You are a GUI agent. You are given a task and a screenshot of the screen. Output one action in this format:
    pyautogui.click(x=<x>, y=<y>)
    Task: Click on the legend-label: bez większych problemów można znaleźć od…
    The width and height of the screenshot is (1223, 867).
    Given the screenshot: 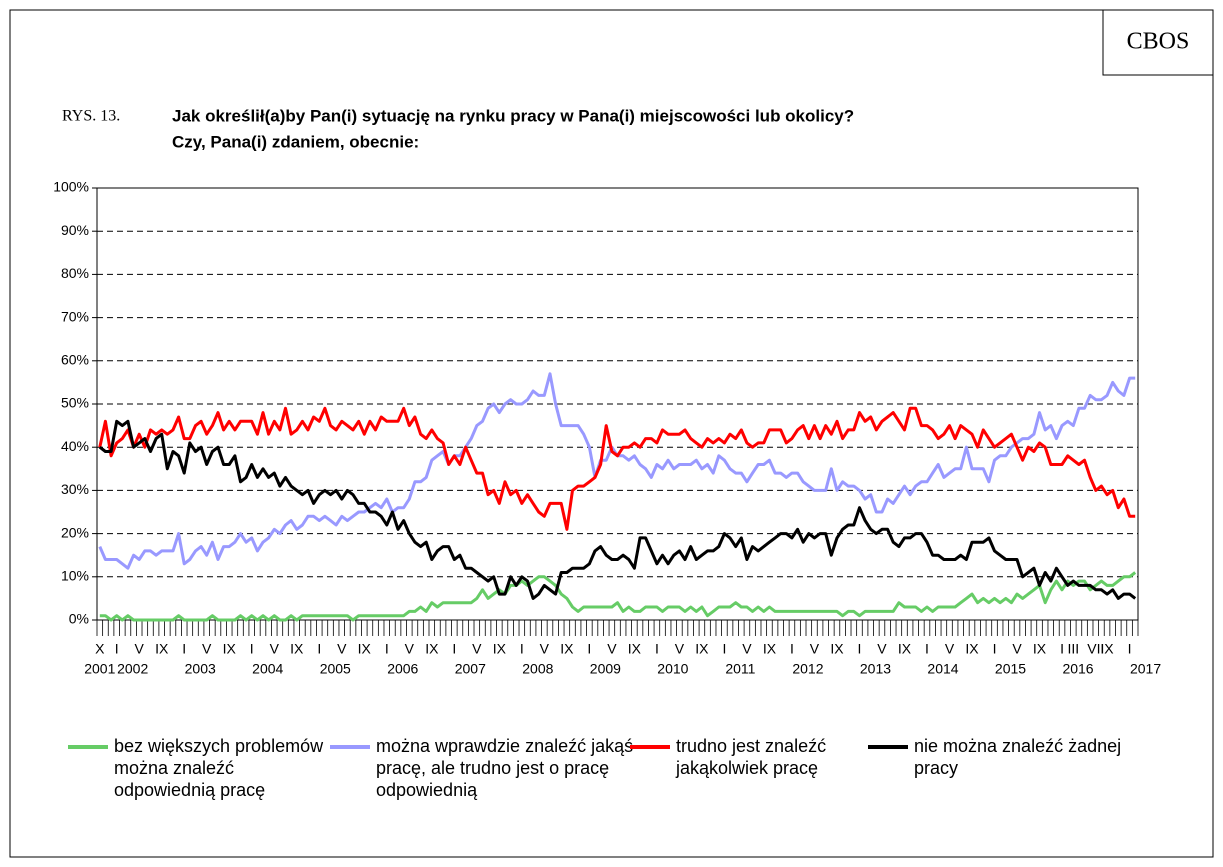 What is the action you would take?
    pyautogui.click(x=219, y=768)
    